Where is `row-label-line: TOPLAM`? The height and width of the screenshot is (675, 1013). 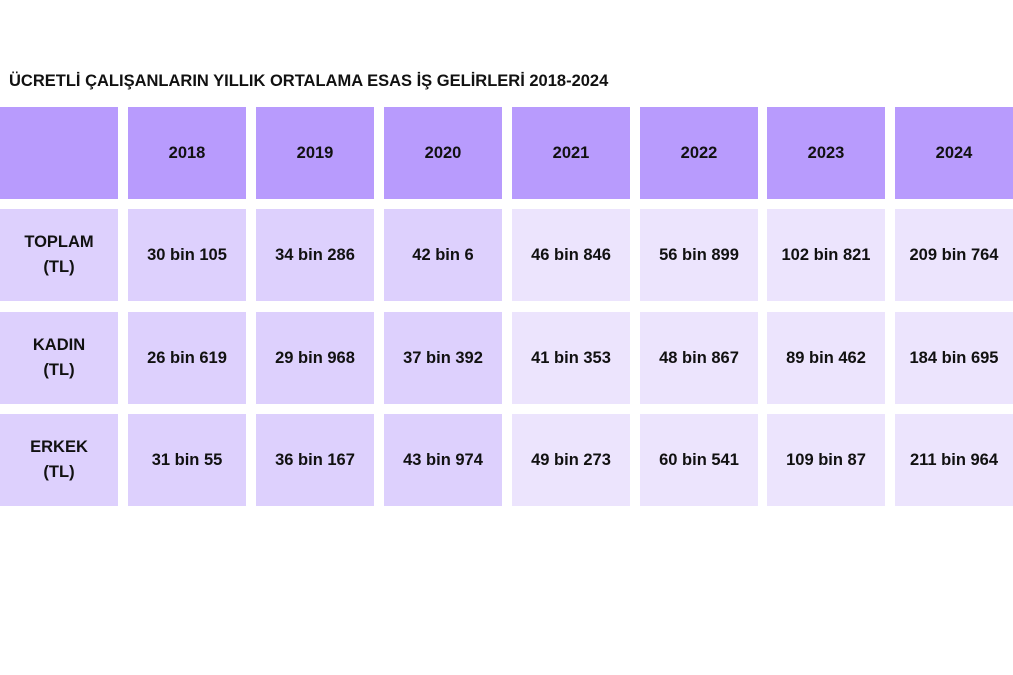 row-label-line: TOPLAM is located at coordinates (59, 242).